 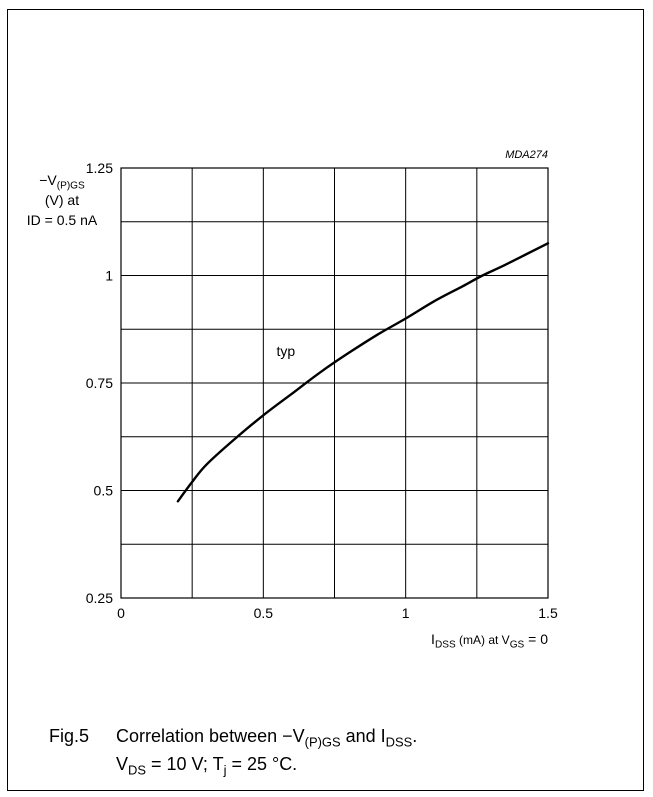 What do you see at coordinates (109, 276) in the screenshot?
I see `y-tick-label: 1` at bounding box center [109, 276].